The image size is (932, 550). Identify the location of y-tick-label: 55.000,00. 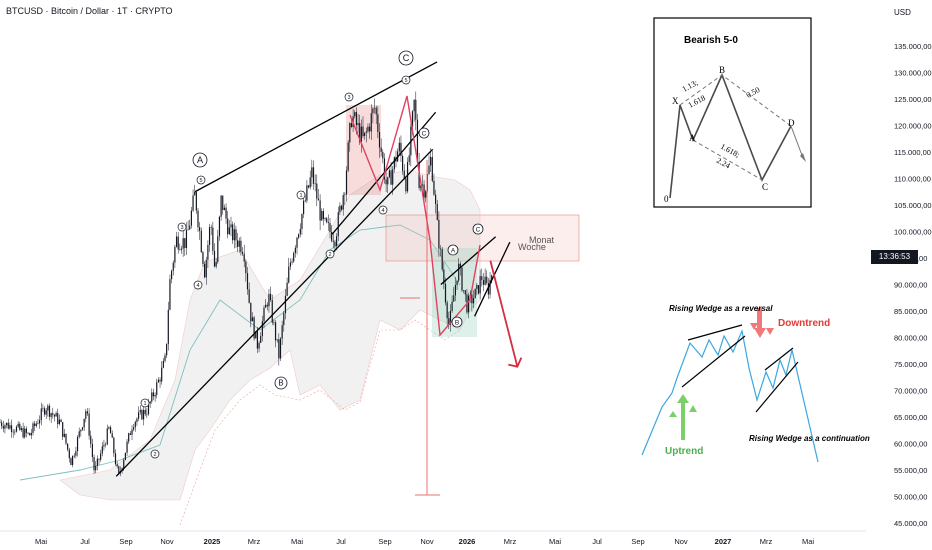
(910, 470).